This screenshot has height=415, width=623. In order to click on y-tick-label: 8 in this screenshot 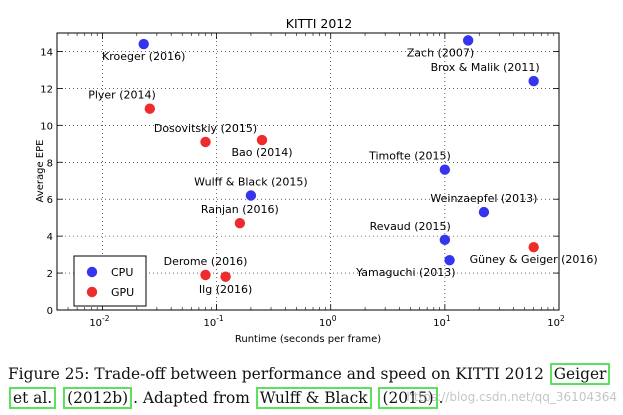, I will do `click(50, 163)`.